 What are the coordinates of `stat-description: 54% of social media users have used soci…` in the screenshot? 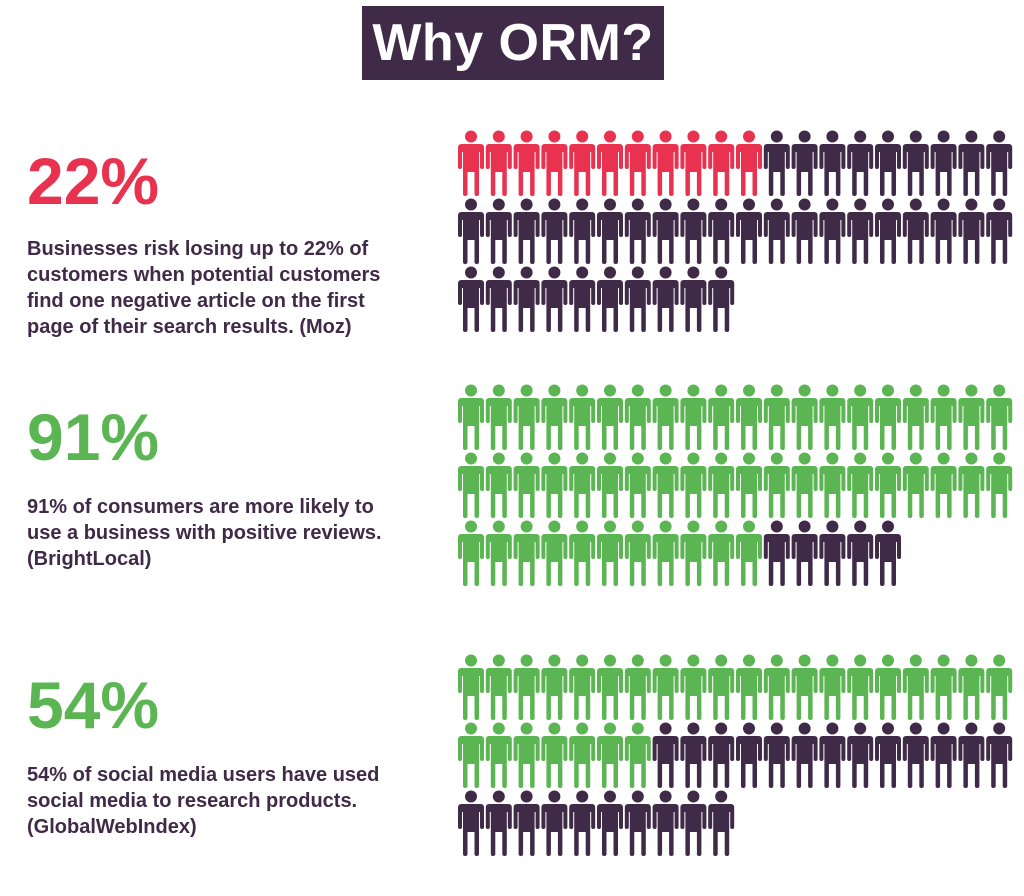 It's located at (237, 801).